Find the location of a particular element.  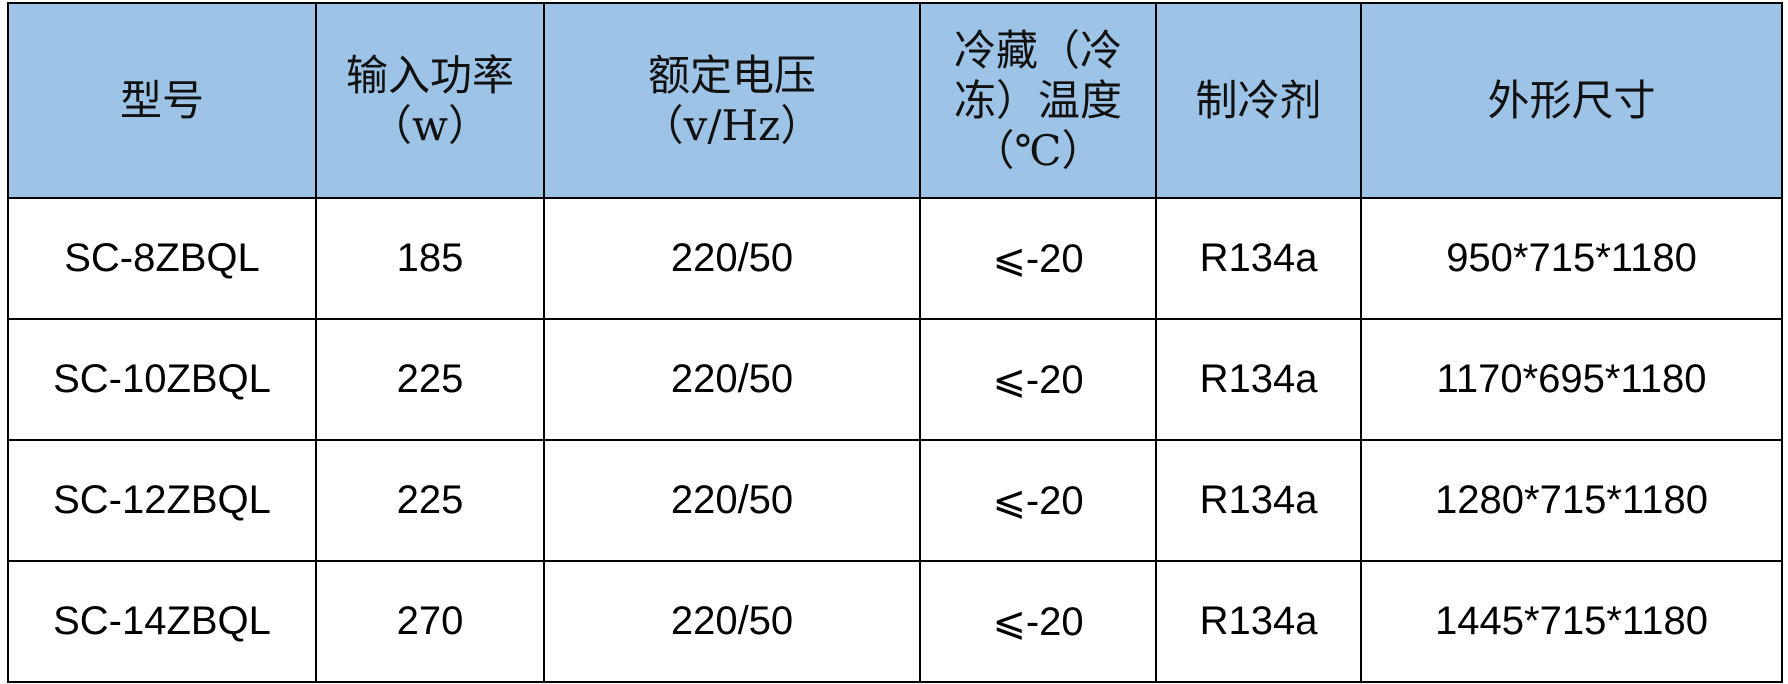

header-dimensions: 外形尺寸 is located at coordinates (1571, 100).